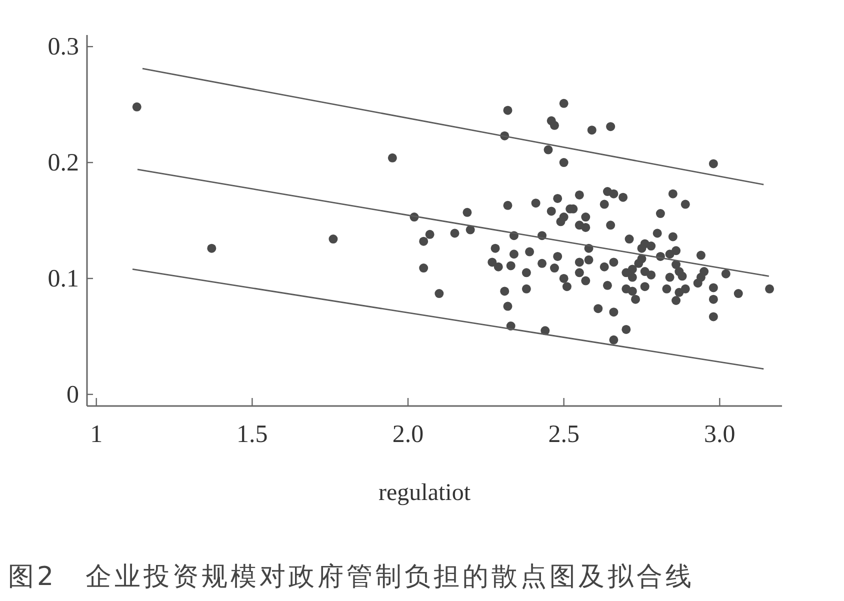 This screenshot has height=601, width=844. I want to click on x-tick-label: 2.0, so click(408, 434).